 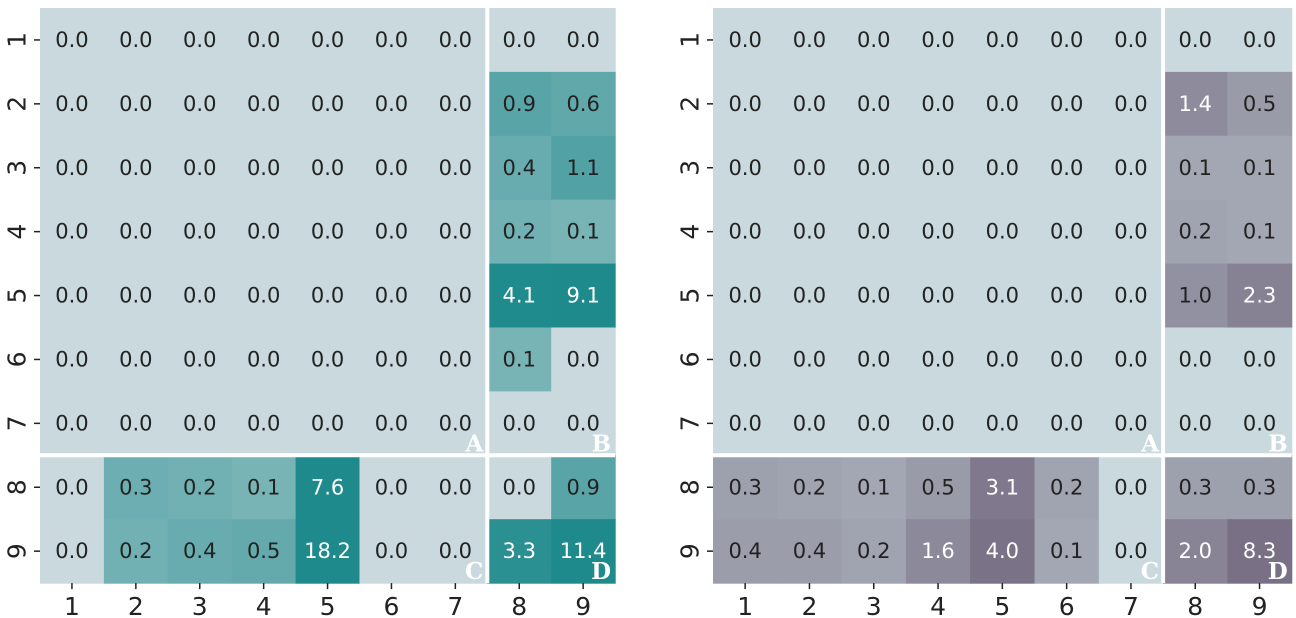 What do you see at coordinates (873, 40) in the screenshot?
I see `cell-value-r1-c3: 0.0` at bounding box center [873, 40].